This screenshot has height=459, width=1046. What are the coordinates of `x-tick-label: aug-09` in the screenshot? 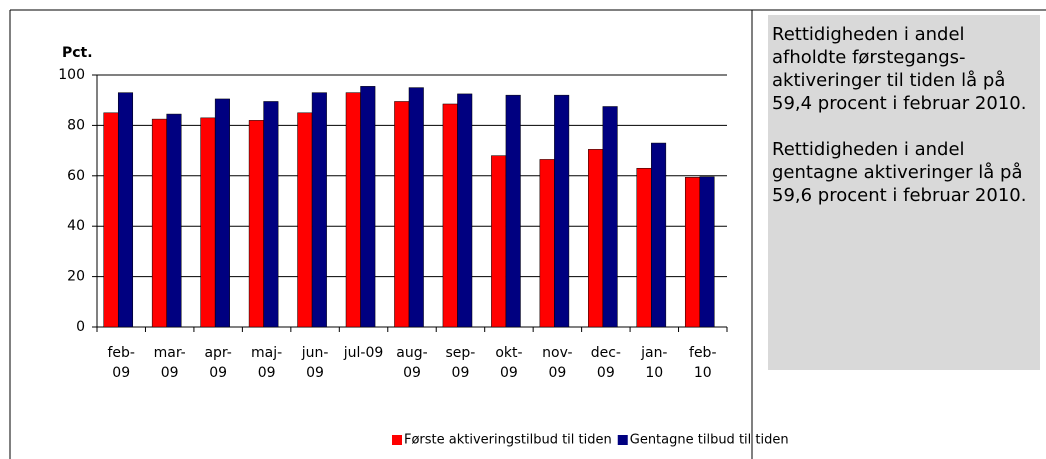 It's located at (412, 363).